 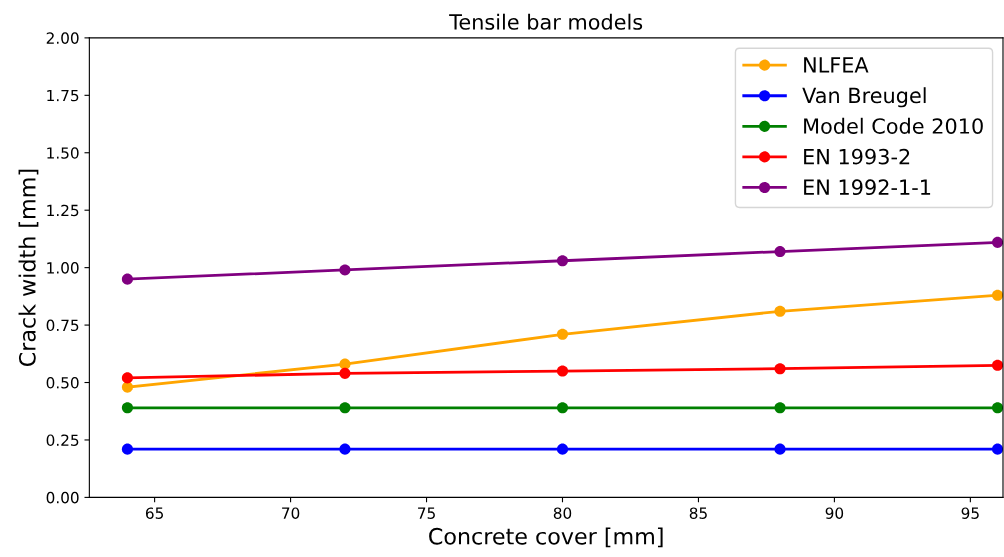 I want to click on y-tick-label: 1.75, so click(x=63, y=95).